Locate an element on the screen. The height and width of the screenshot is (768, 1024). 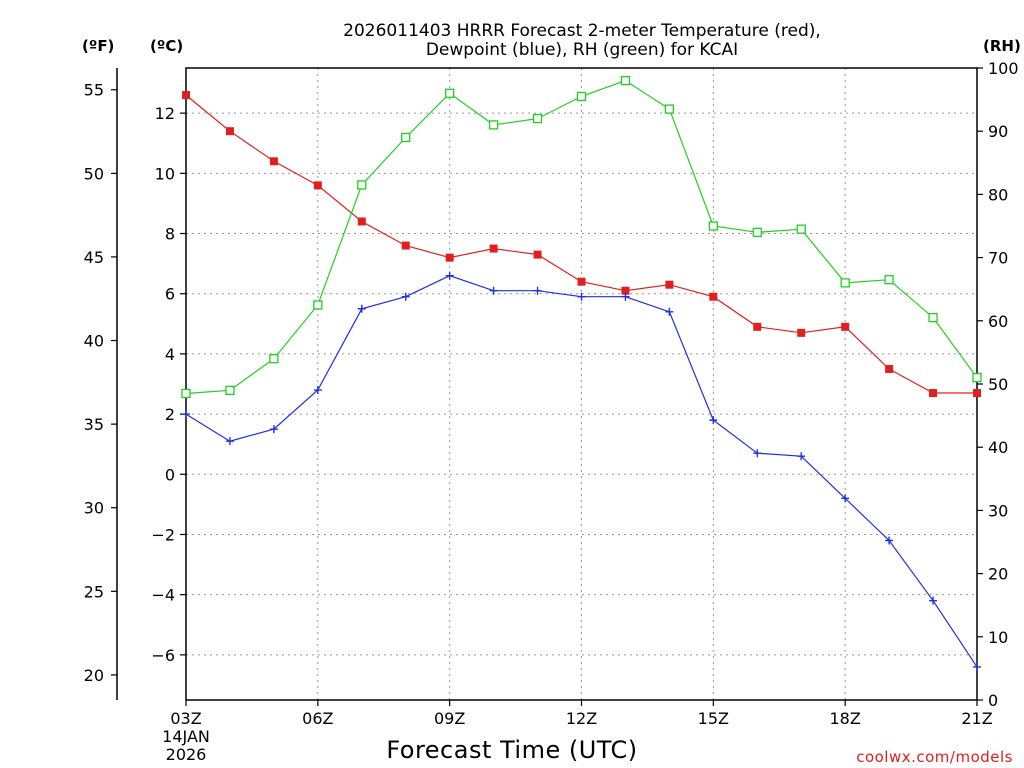
rh-tick-label: 60 is located at coordinates (998, 321).